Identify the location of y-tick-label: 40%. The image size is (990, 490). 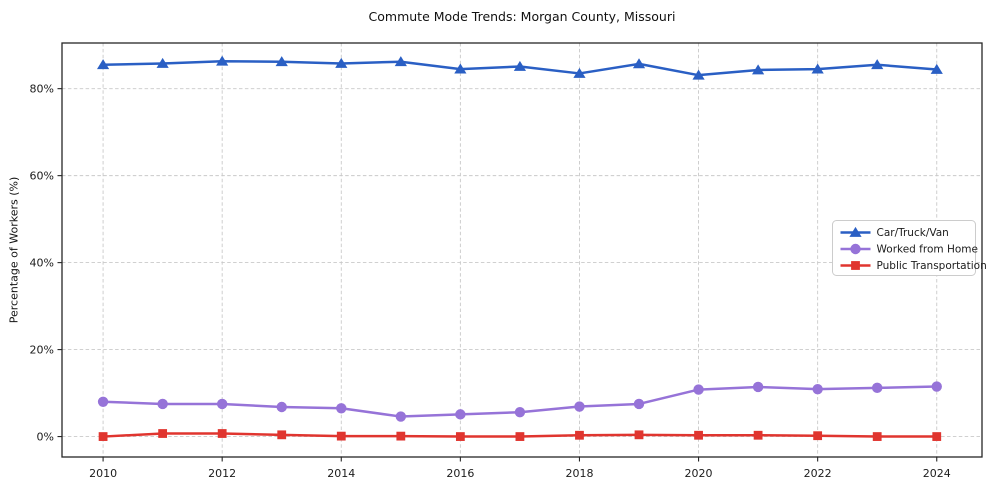
(42, 262).